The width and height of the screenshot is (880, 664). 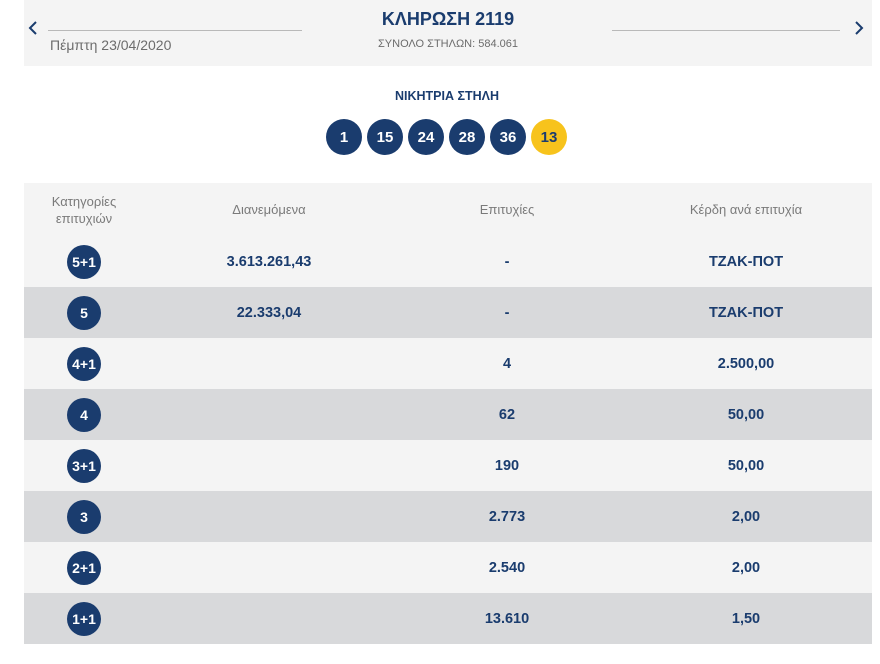 I want to click on bonus-number-ball: 13, so click(x=549, y=137).